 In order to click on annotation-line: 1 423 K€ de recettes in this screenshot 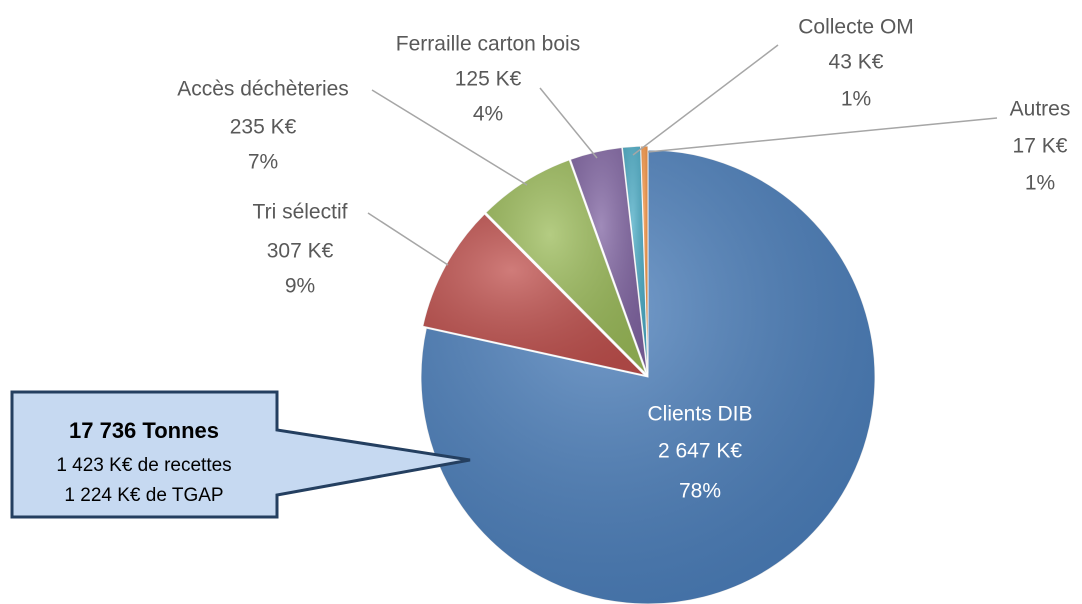, I will do `click(143, 465)`.